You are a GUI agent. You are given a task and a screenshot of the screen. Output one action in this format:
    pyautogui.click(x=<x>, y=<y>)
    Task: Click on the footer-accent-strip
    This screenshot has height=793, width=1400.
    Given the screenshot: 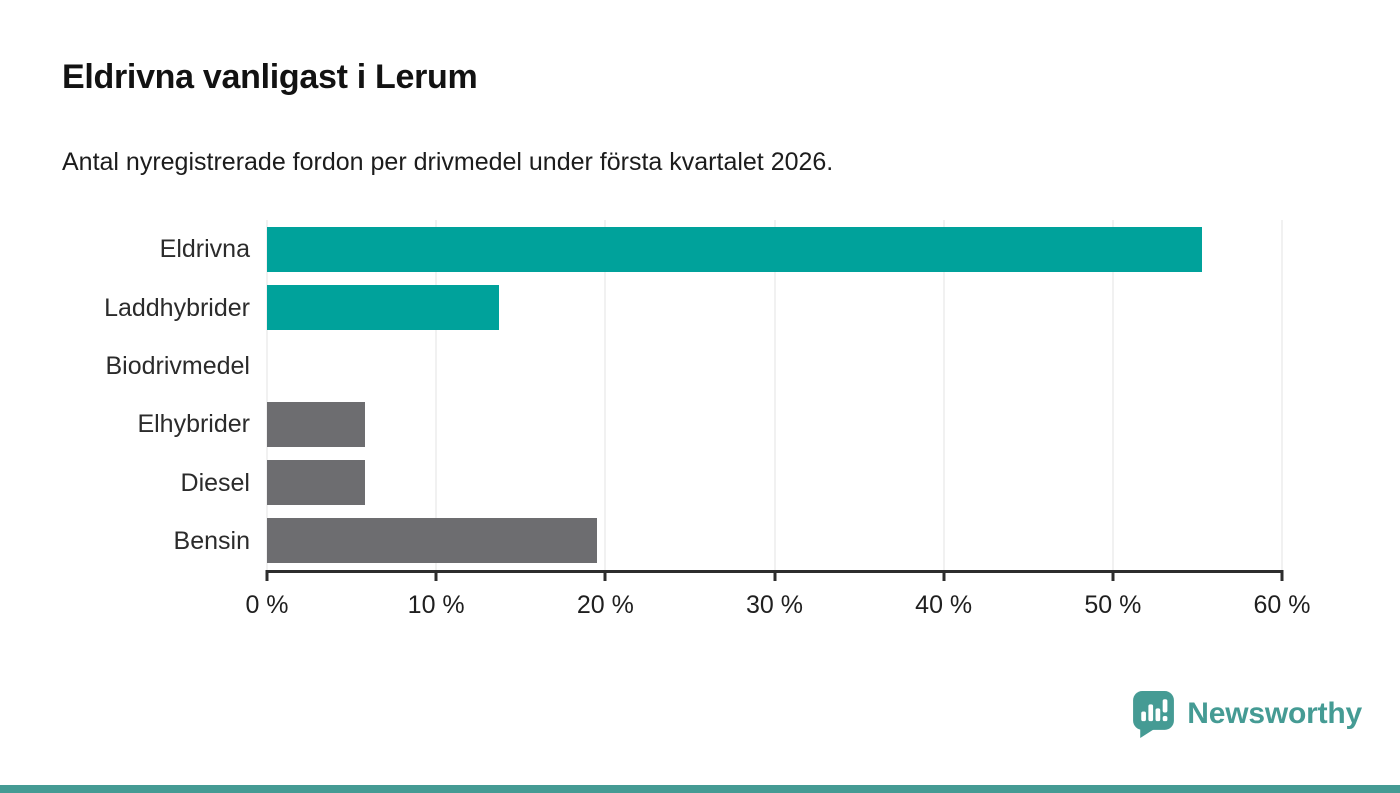 What is the action you would take?
    pyautogui.click(x=700, y=789)
    